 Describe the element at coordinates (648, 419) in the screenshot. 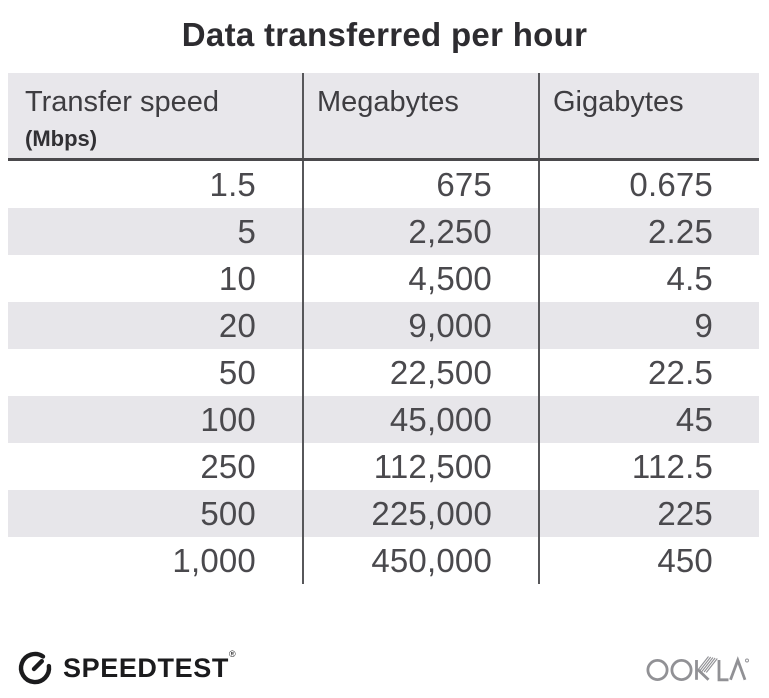

I see `cell-gigabytes: 45` at that location.